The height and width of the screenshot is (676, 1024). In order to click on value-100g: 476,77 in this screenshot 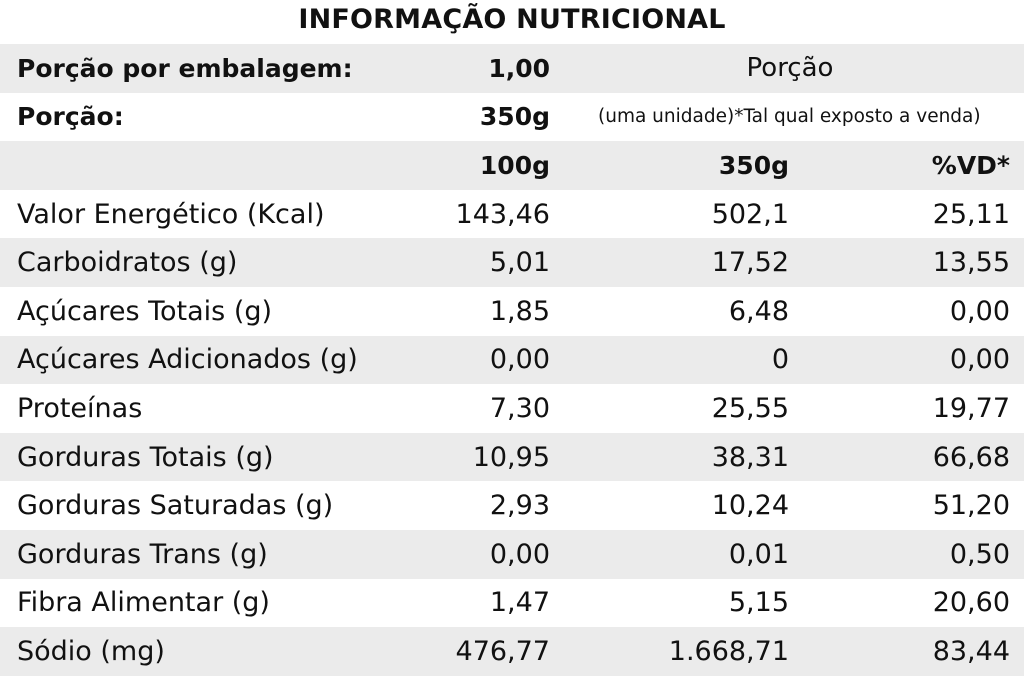, I will do `click(502, 651)`.